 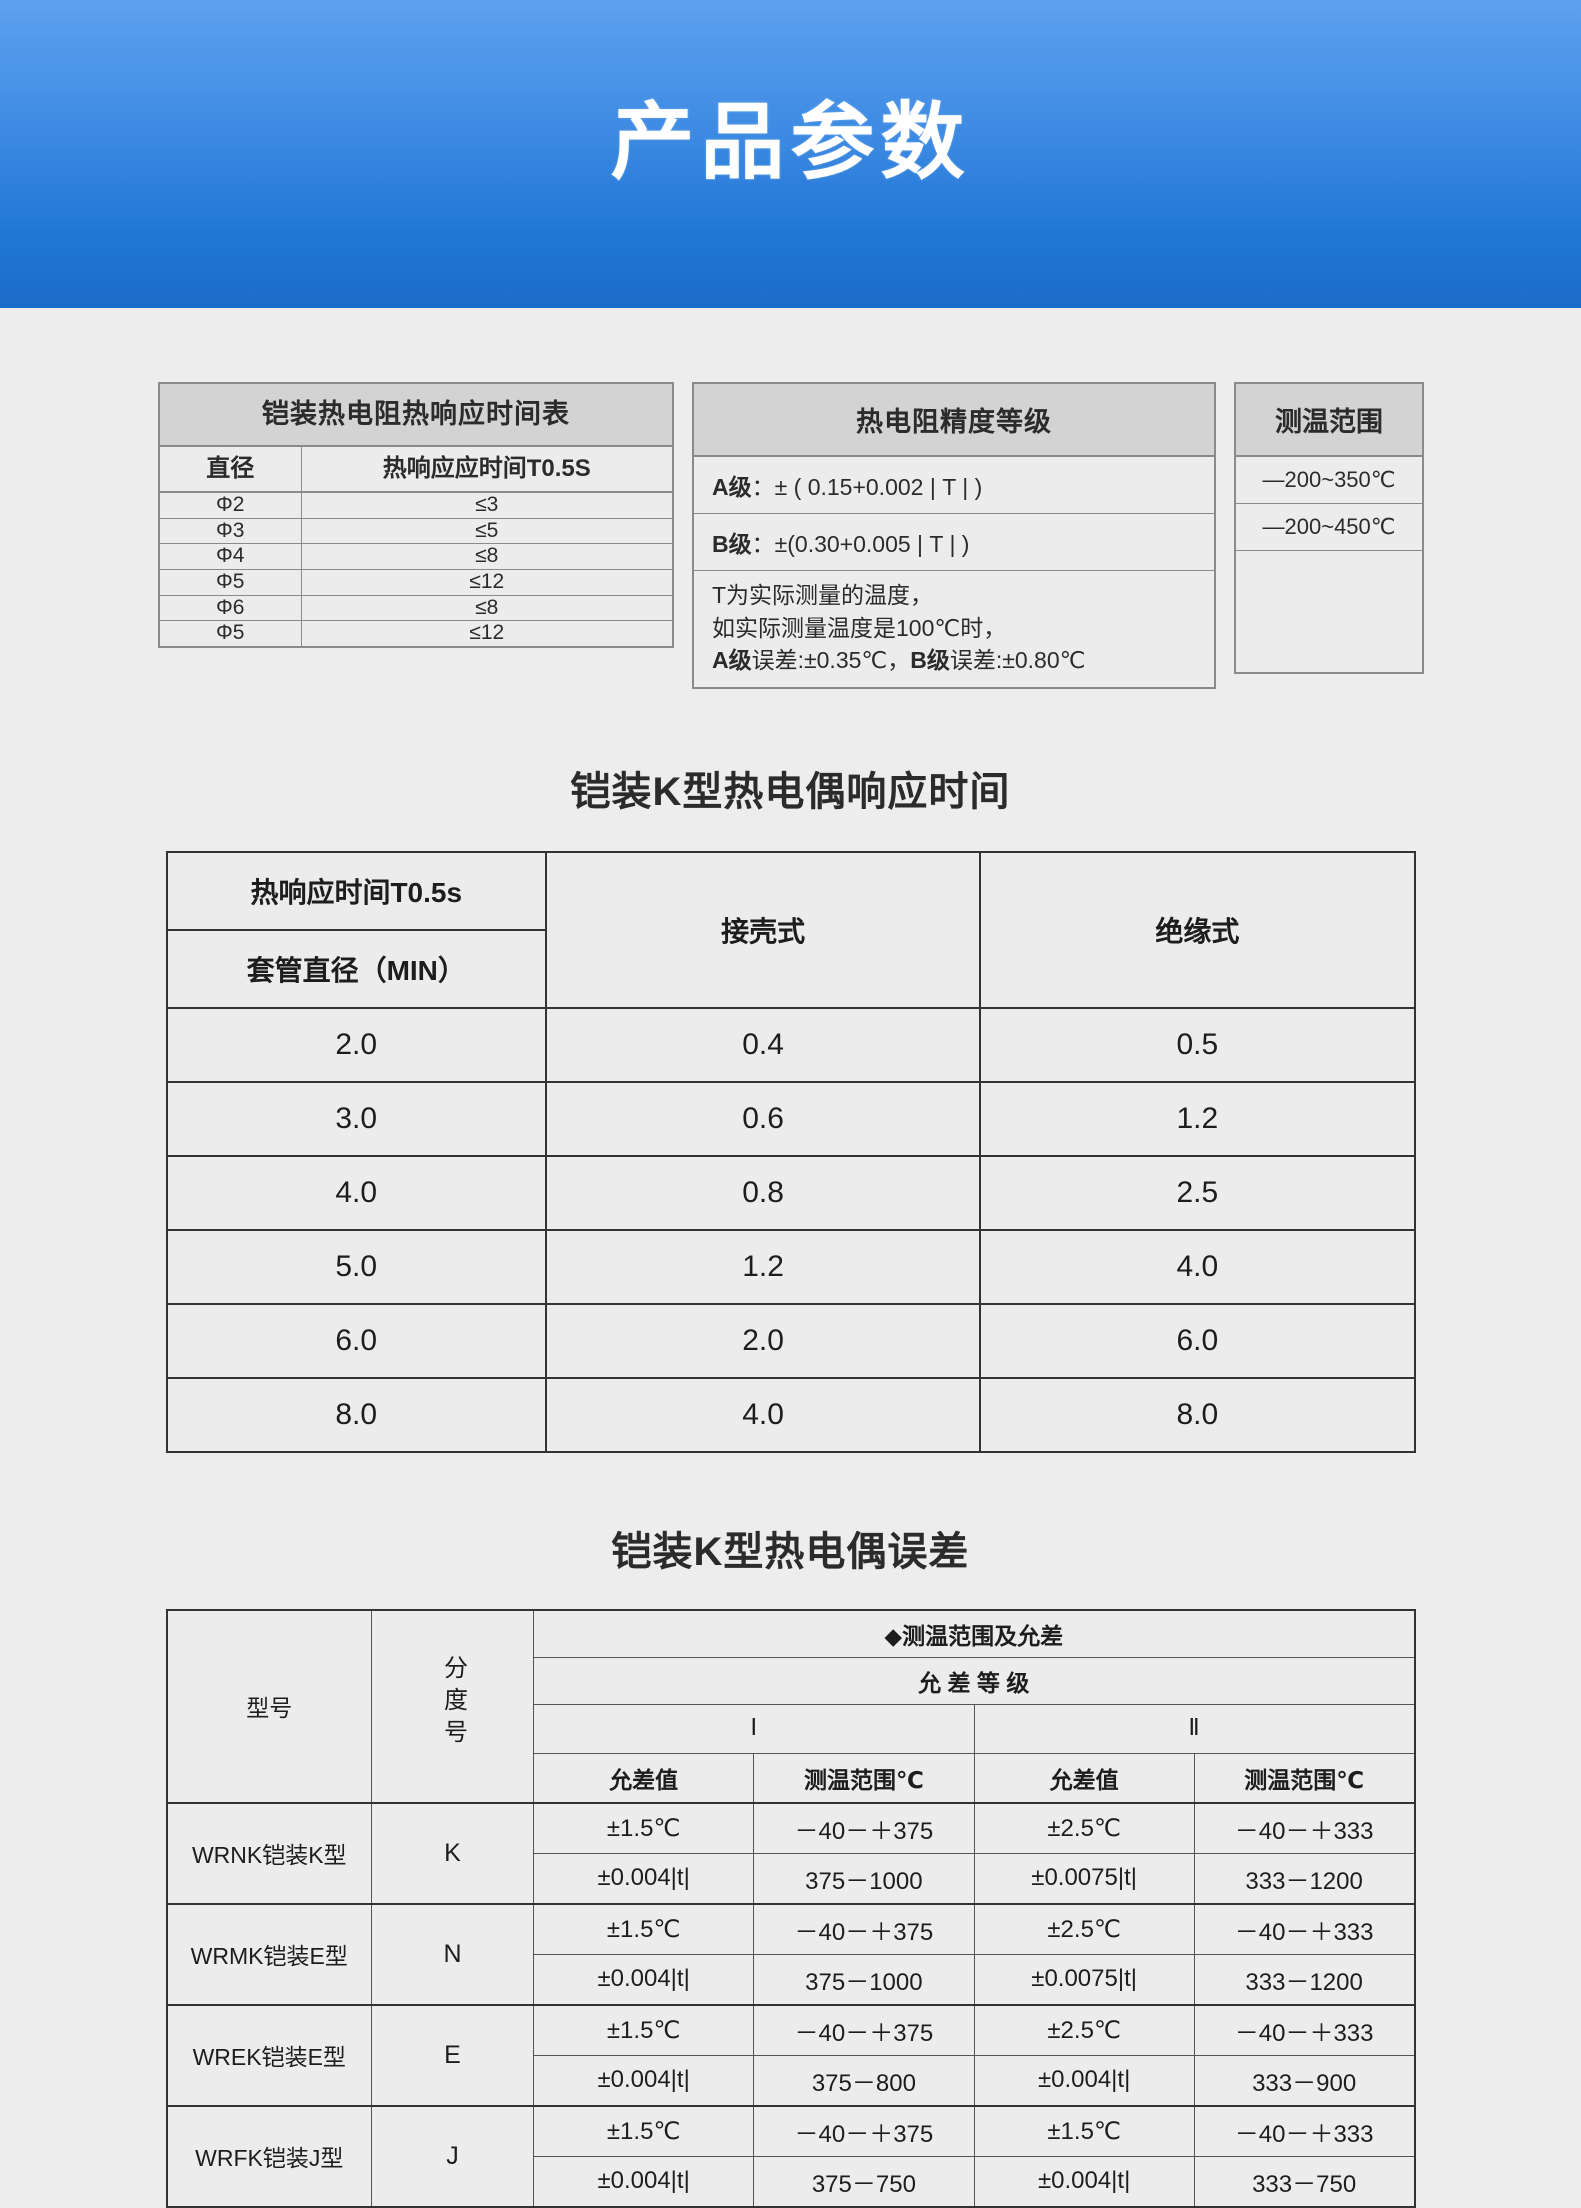 What do you see at coordinates (269, 2055) in the screenshot?
I see `cell-model: WREK铠装E型` at bounding box center [269, 2055].